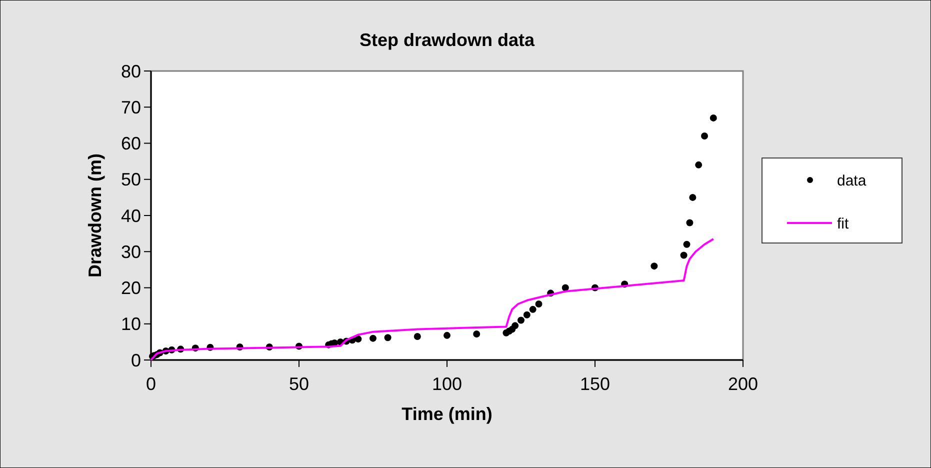 This screenshot has height=468, width=931. What do you see at coordinates (130, 180) in the screenshot?
I see `y-tick-label: 50` at bounding box center [130, 180].